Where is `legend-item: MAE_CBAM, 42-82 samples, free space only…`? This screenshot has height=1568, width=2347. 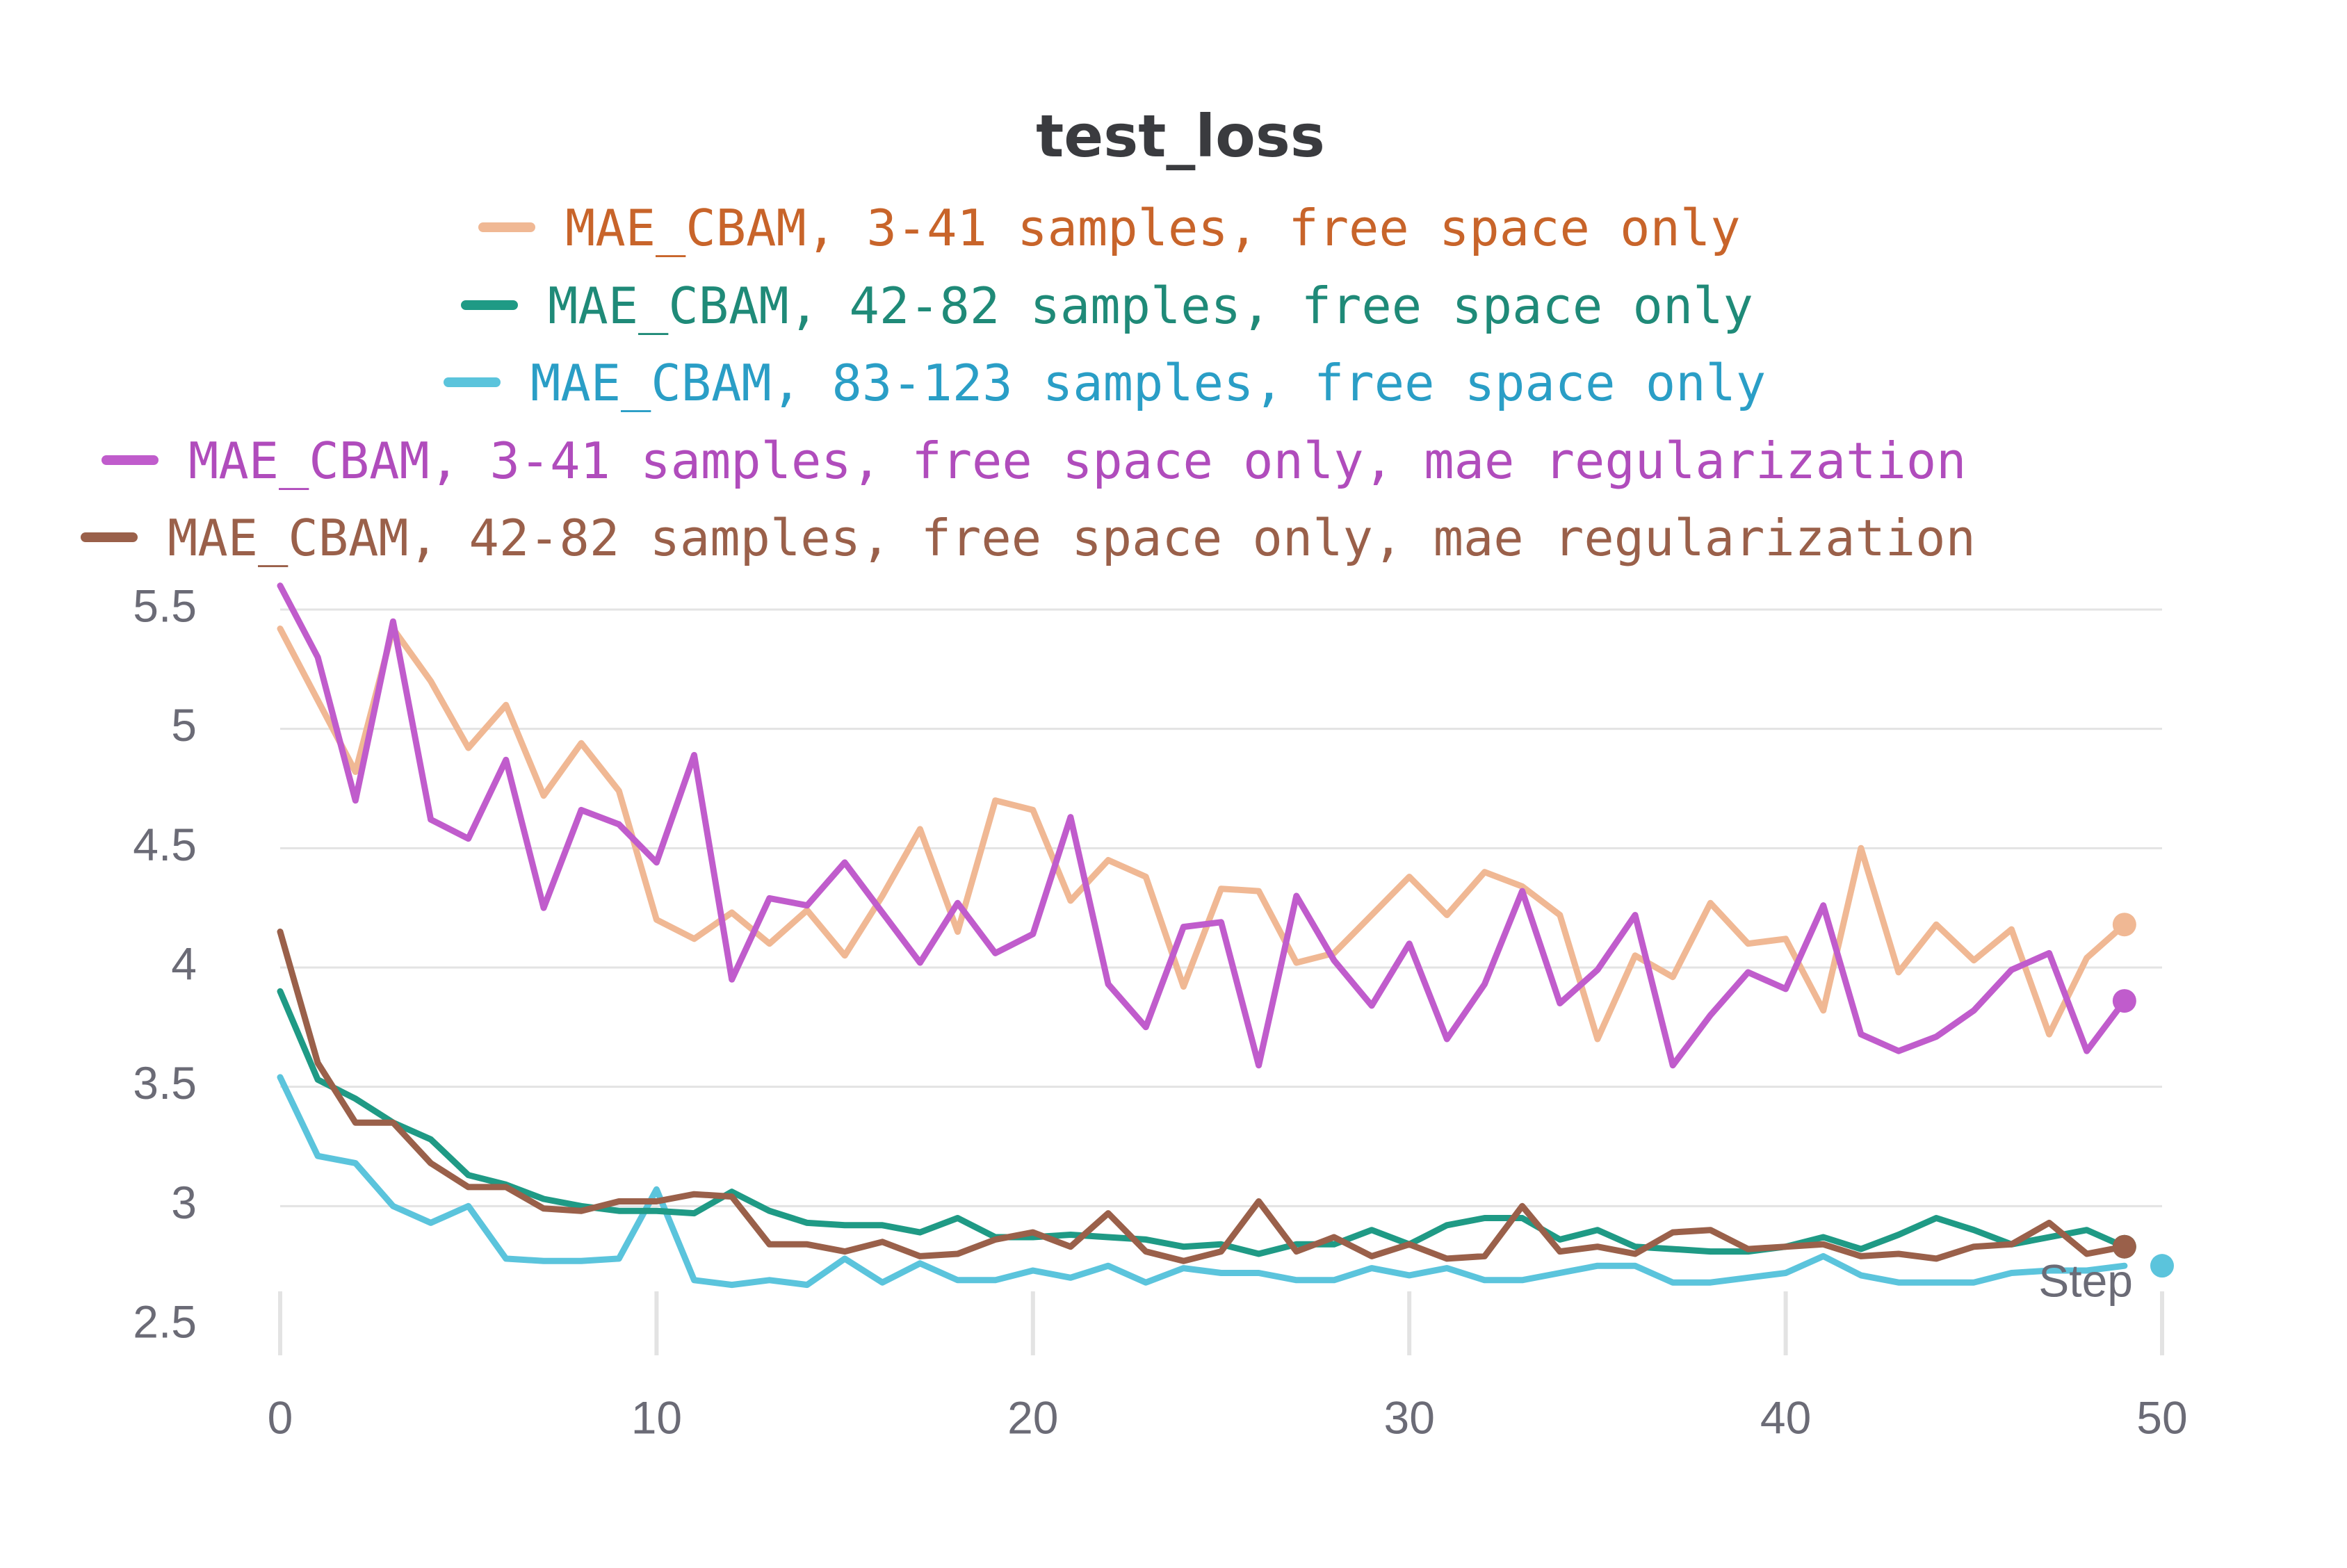 legend-item: MAE_CBAM, 42-82 samples, free space only… is located at coordinates (1028, 538).